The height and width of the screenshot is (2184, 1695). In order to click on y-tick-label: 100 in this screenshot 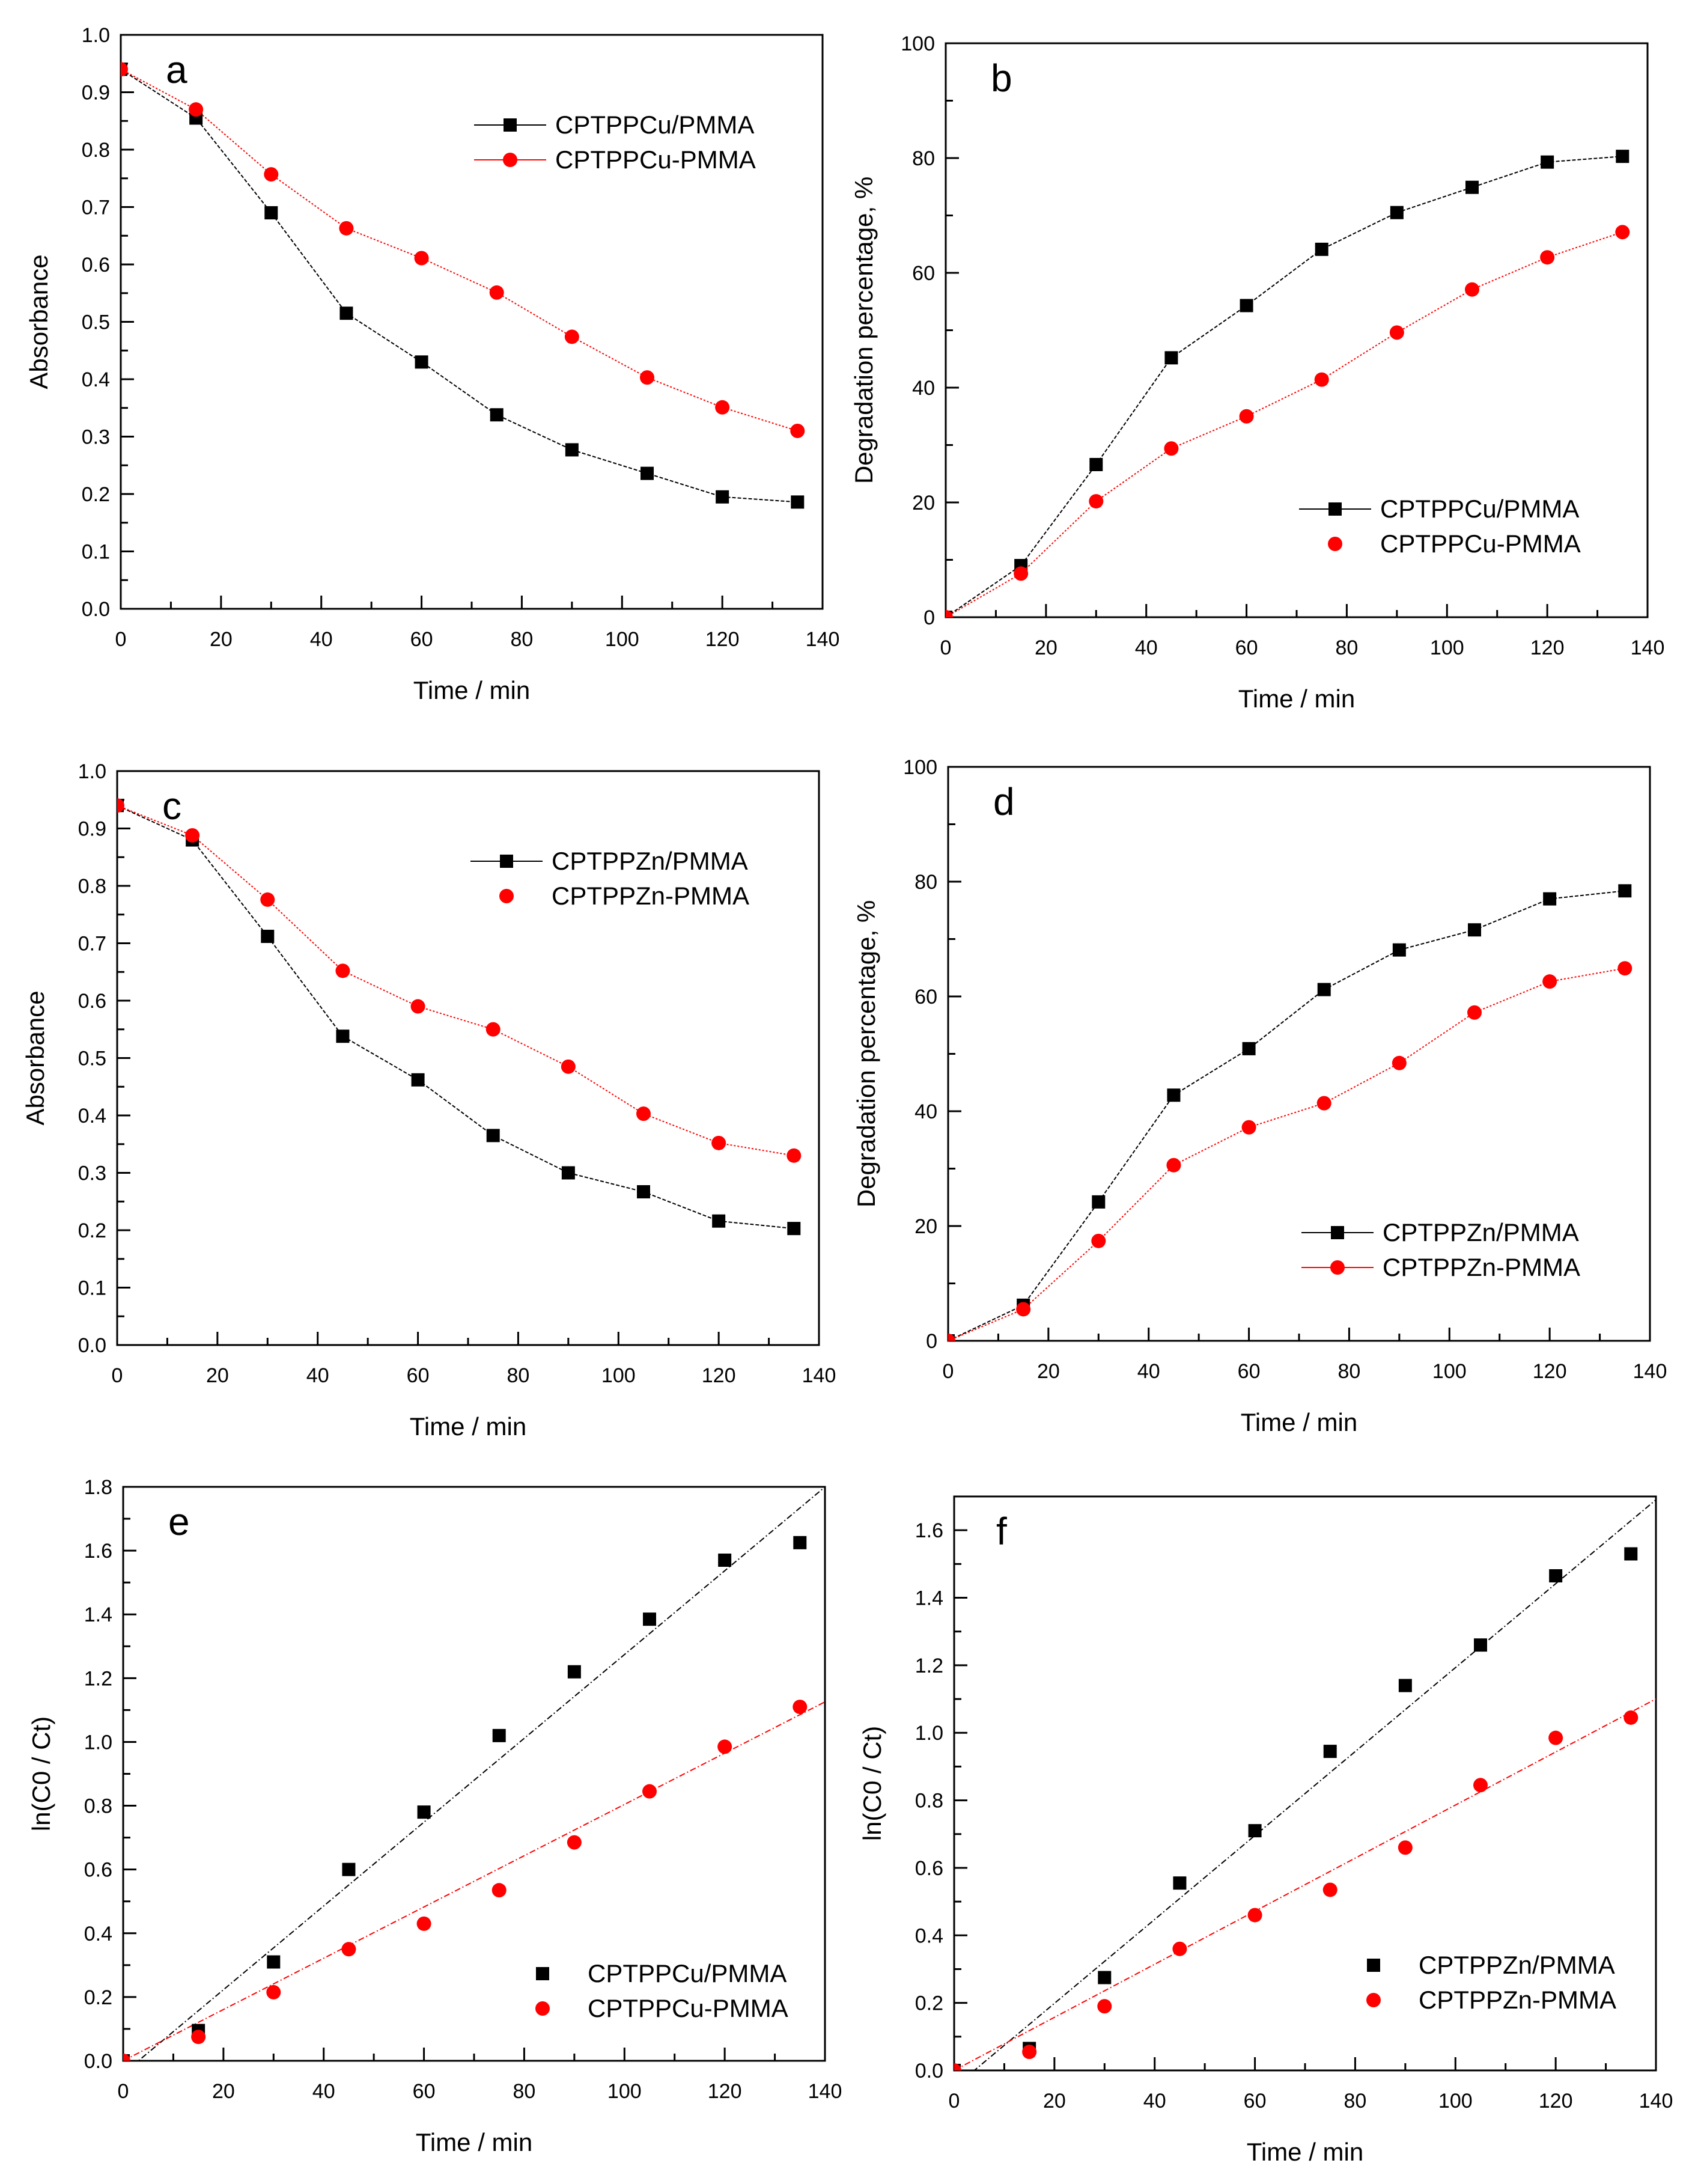, I will do `click(918, 44)`.